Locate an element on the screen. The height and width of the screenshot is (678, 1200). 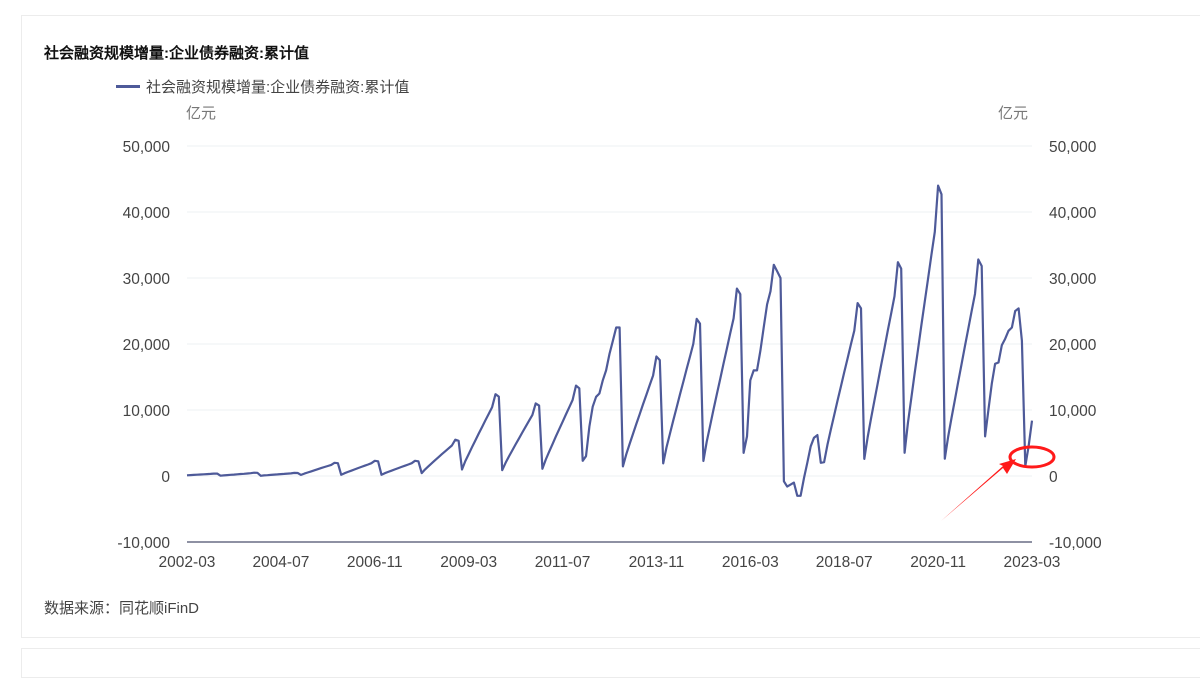
highlight-annotation is located at coordinates (998, 483).